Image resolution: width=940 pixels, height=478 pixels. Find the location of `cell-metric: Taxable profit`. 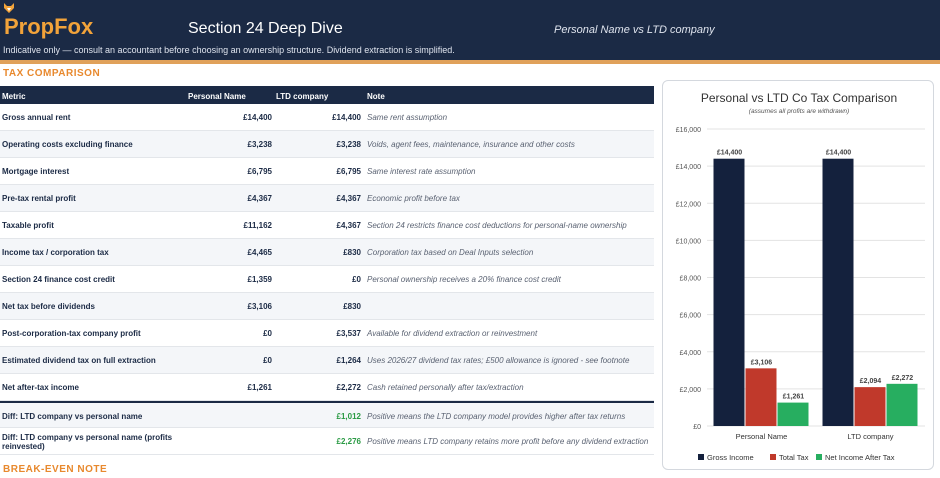

cell-metric: Taxable profit is located at coordinates (28, 225).